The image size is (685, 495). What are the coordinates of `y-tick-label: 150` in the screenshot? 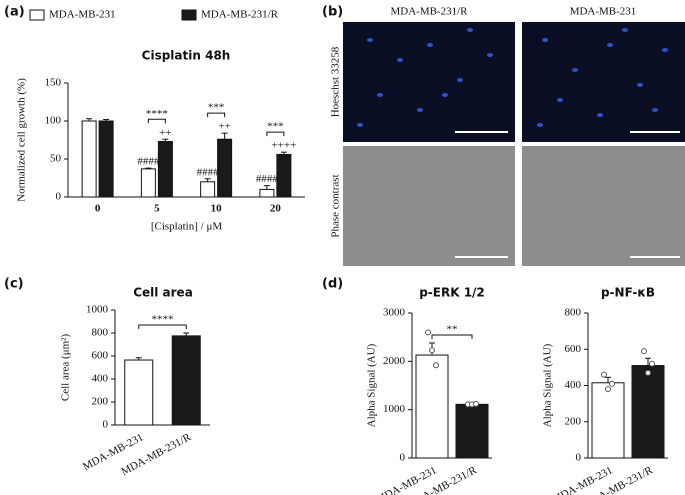 It's located at (53, 83).